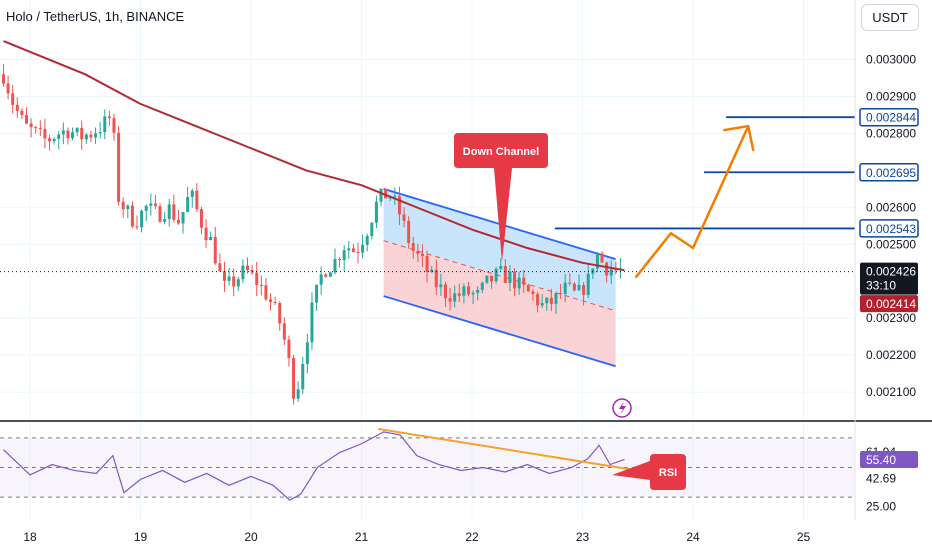  I want to click on channel-upper-fill, so click(499, 249).